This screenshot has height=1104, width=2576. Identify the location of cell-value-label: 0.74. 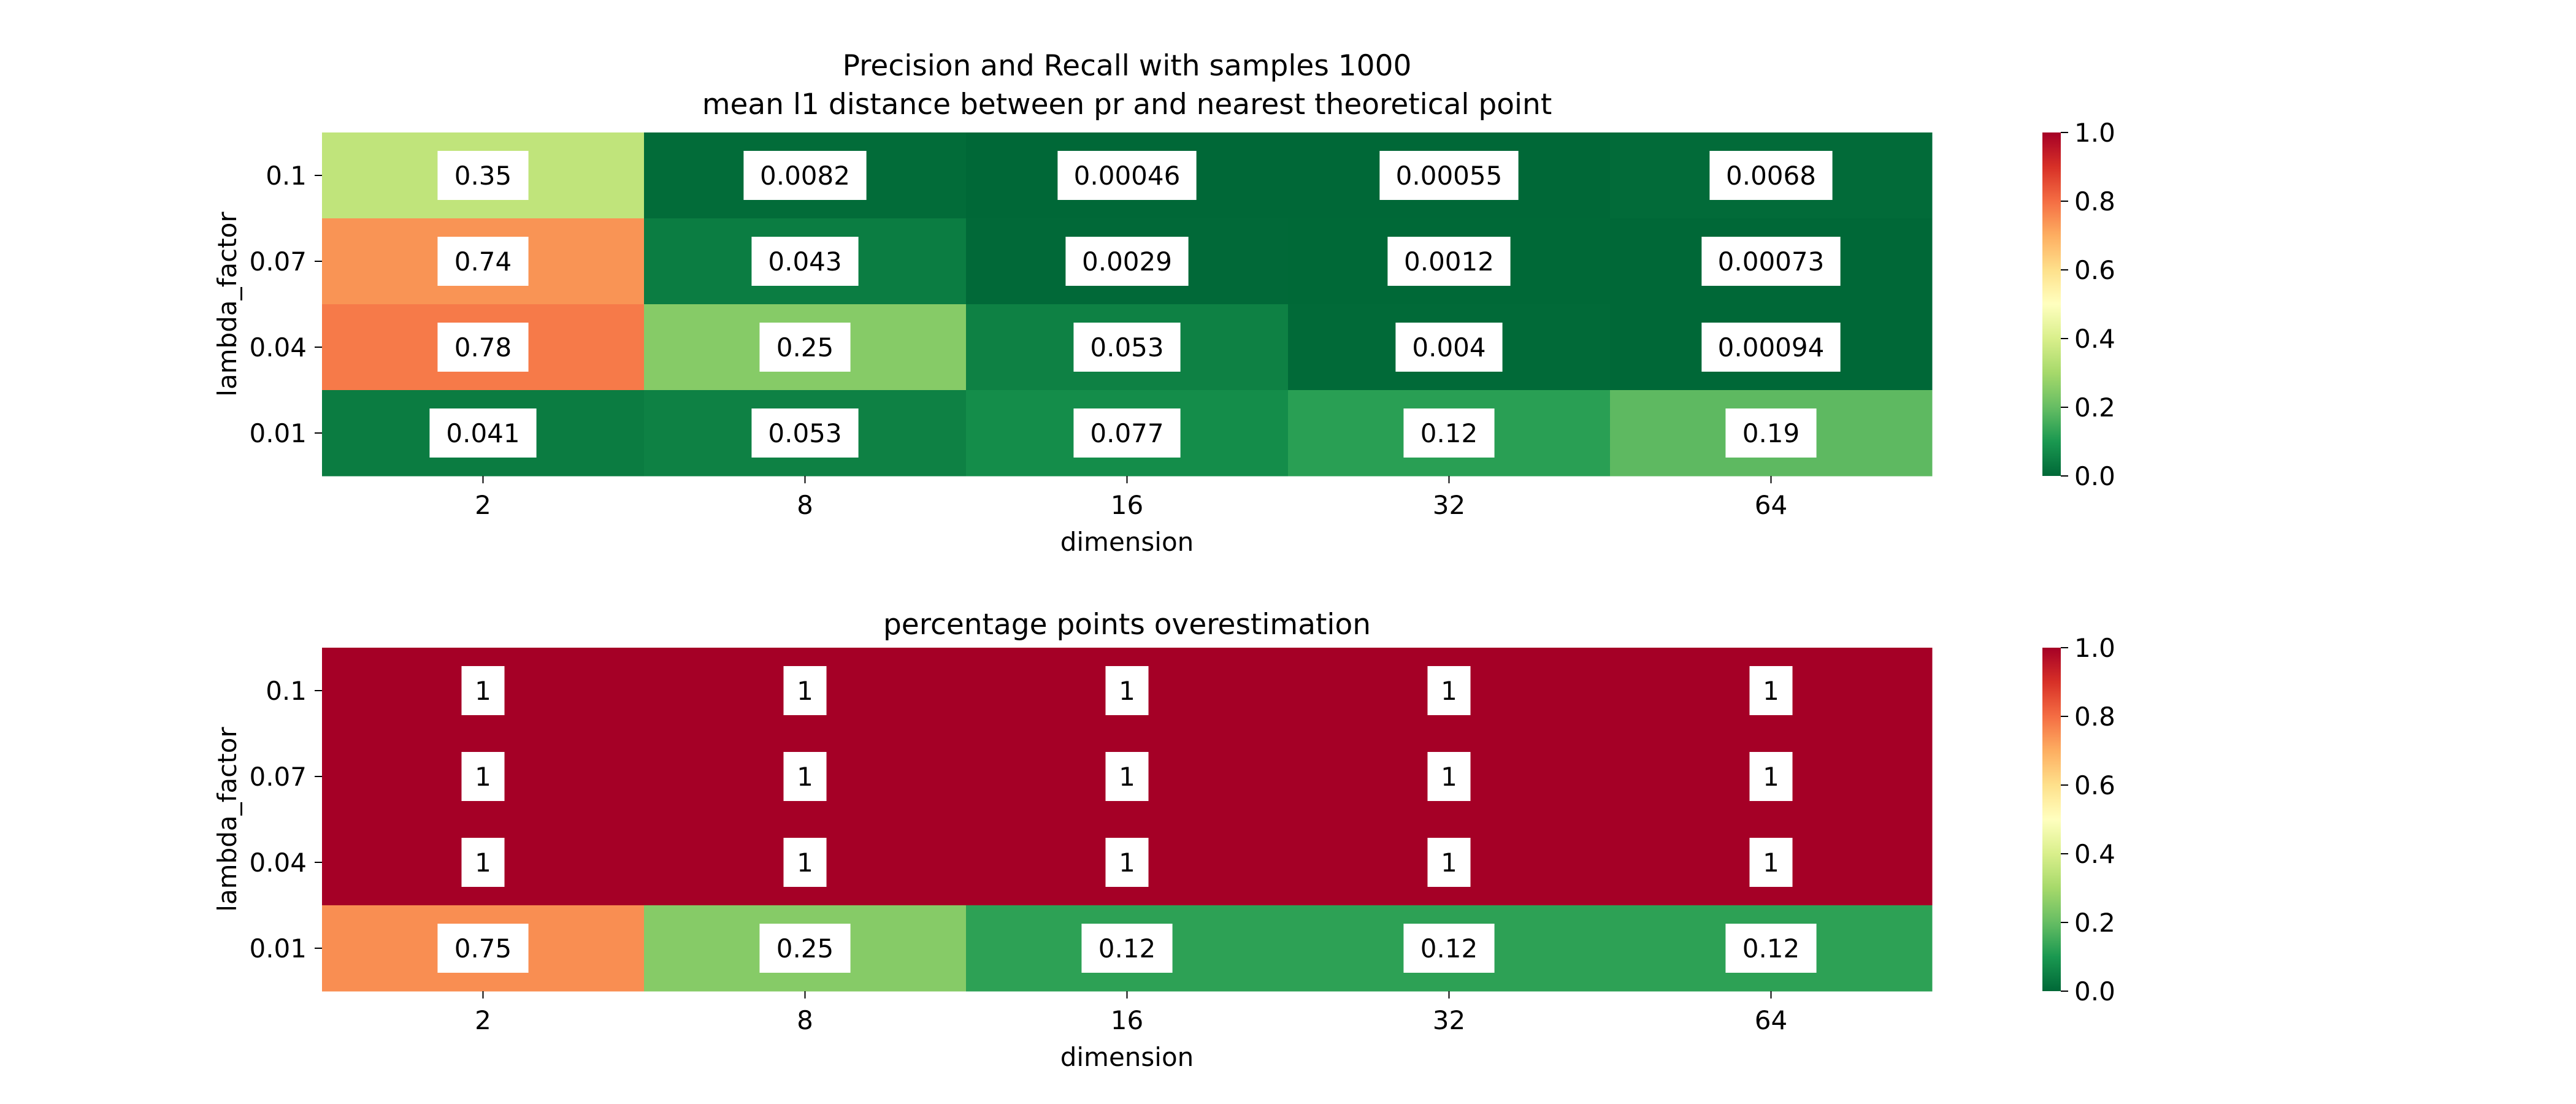
(483, 262).